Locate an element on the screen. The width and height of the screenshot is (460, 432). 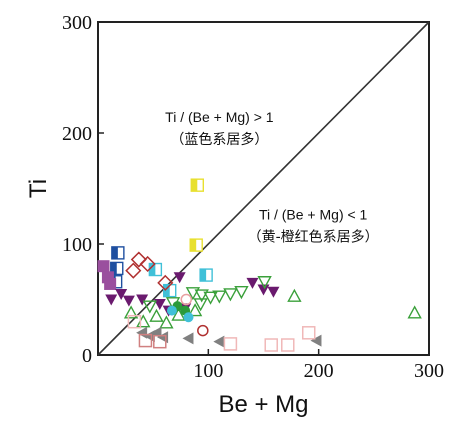
annotation-ratio-2: Ti / (Be + Mg) < 1 is located at coordinates (313, 215).